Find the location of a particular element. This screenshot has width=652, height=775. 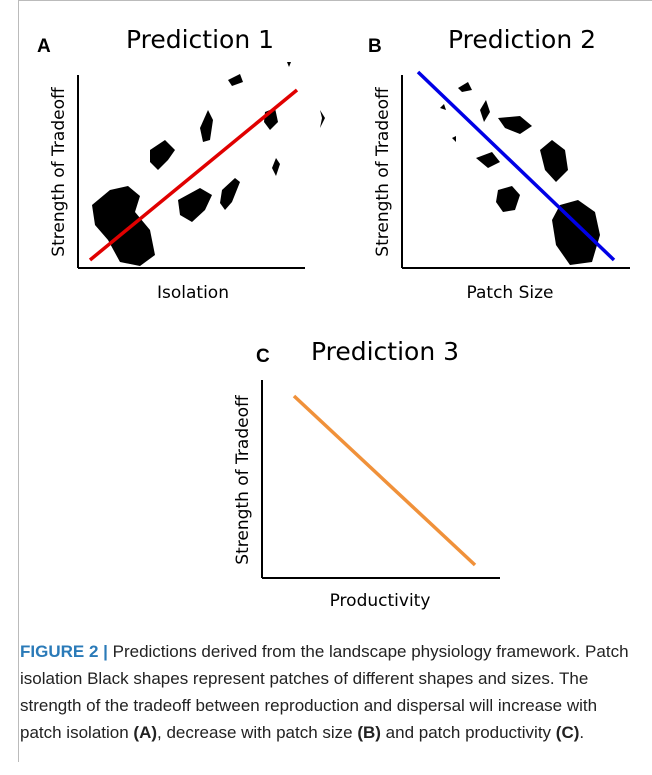

caption-text: , decrease with patch size is located at coordinates (257, 732).